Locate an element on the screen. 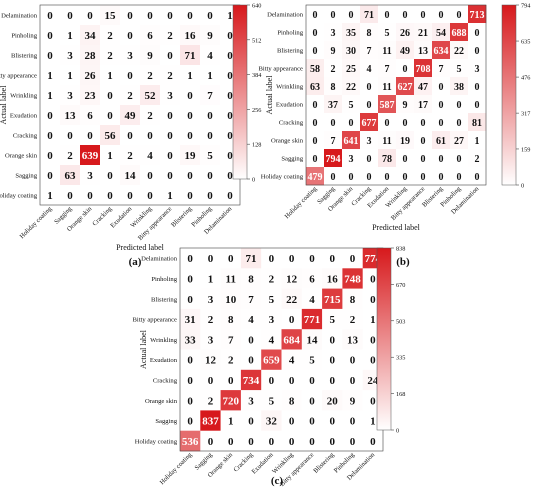  cell-value-label: 7 is located at coordinates (333, 141).